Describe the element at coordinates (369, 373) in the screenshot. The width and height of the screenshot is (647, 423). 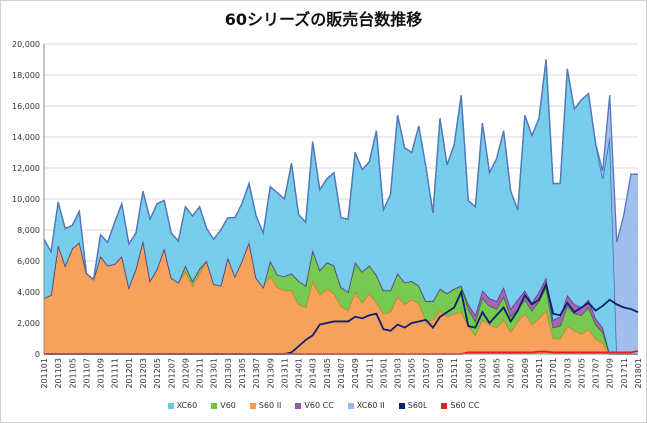
I see `x-tick-label: 201411` at that location.